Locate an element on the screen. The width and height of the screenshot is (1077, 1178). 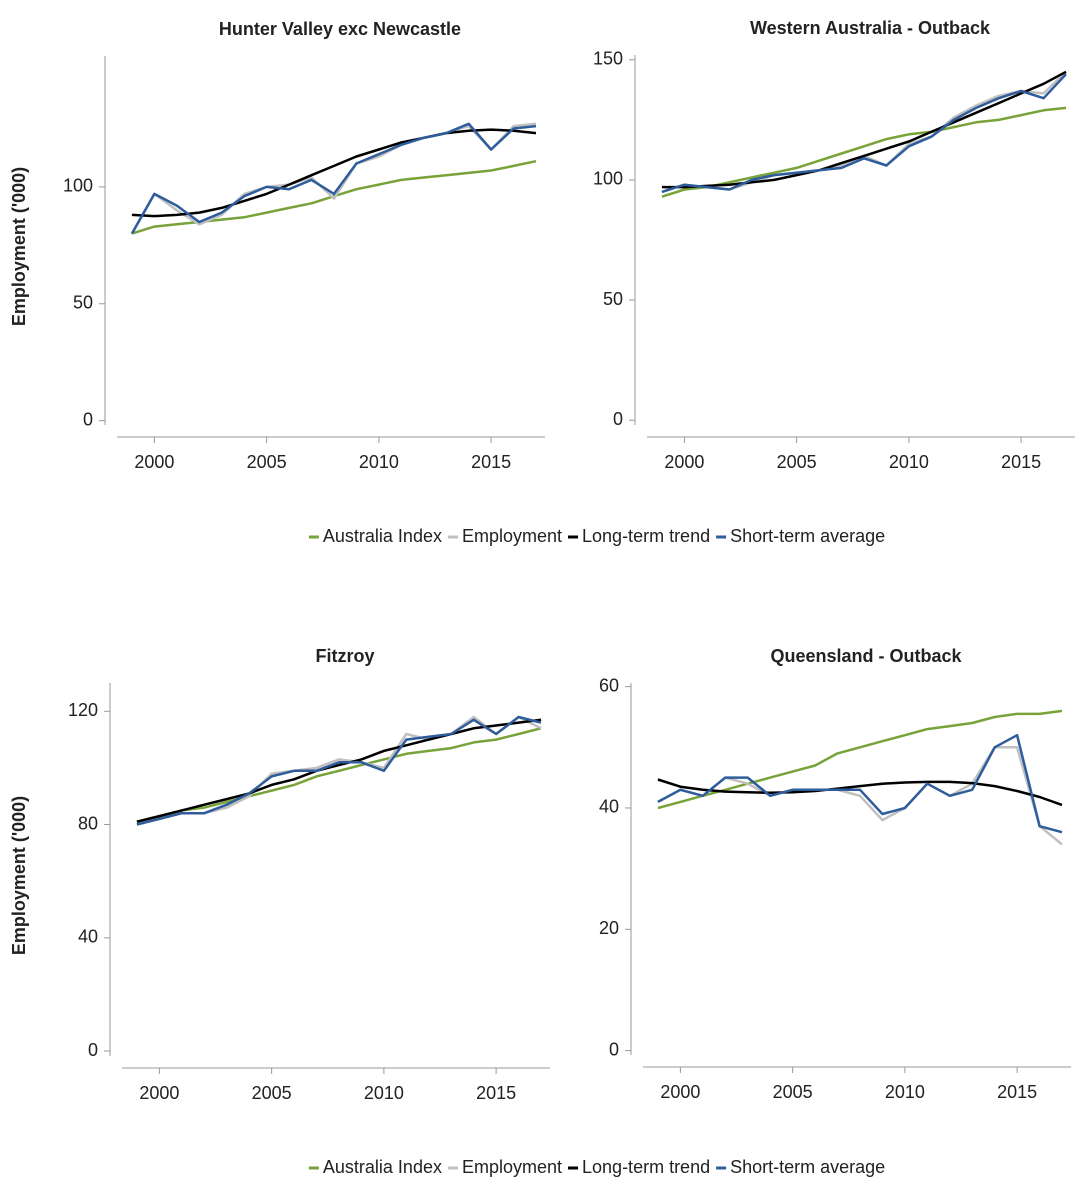
y-tick-label: 60 is located at coordinates (609, 685).